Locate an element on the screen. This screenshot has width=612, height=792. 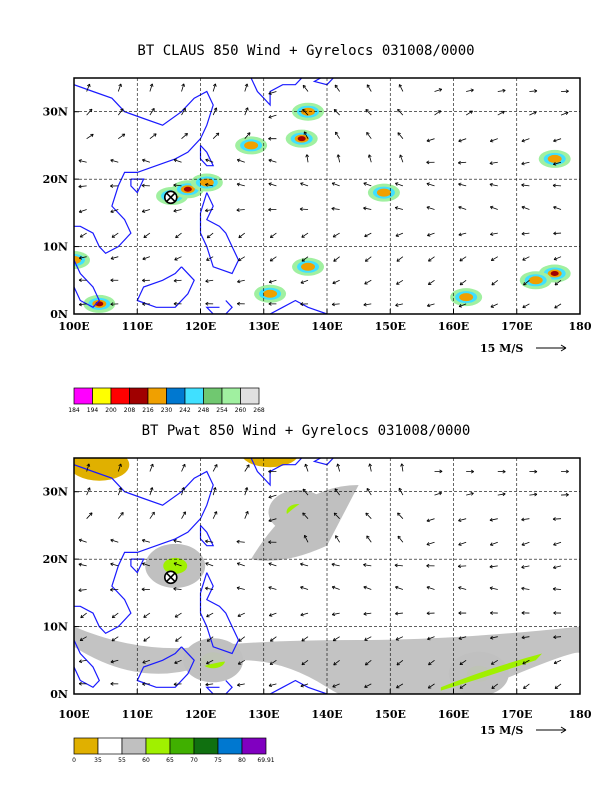
colorbar-tick-label: 248 is located at coordinates (204, 410).